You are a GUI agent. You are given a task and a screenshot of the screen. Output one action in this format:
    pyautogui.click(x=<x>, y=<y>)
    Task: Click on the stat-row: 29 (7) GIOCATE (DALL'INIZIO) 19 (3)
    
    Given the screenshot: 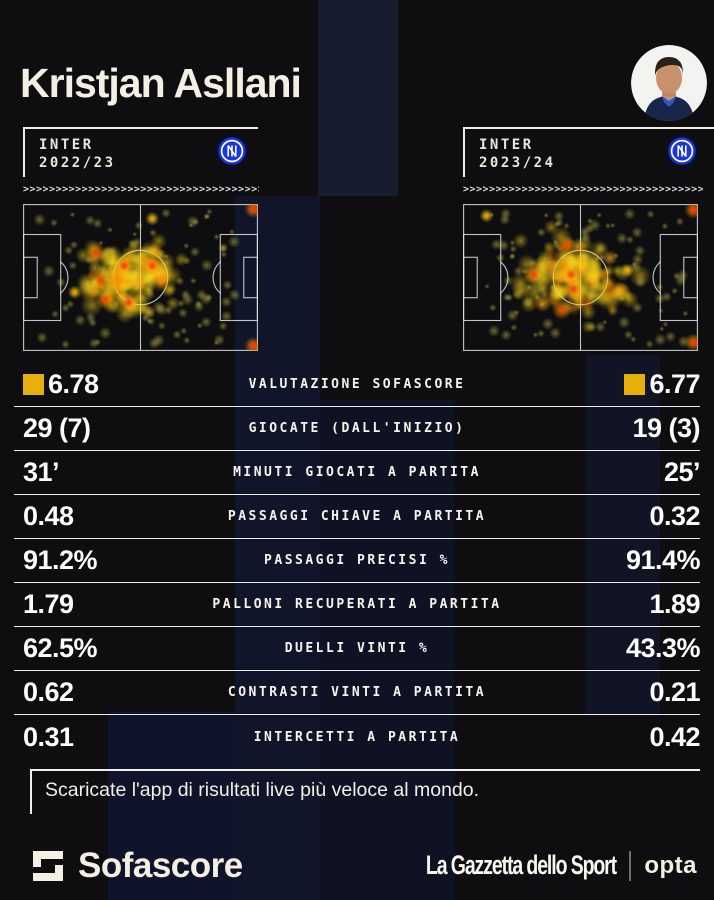 What is the action you would take?
    pyautogui.click(x=357, y=429)
    